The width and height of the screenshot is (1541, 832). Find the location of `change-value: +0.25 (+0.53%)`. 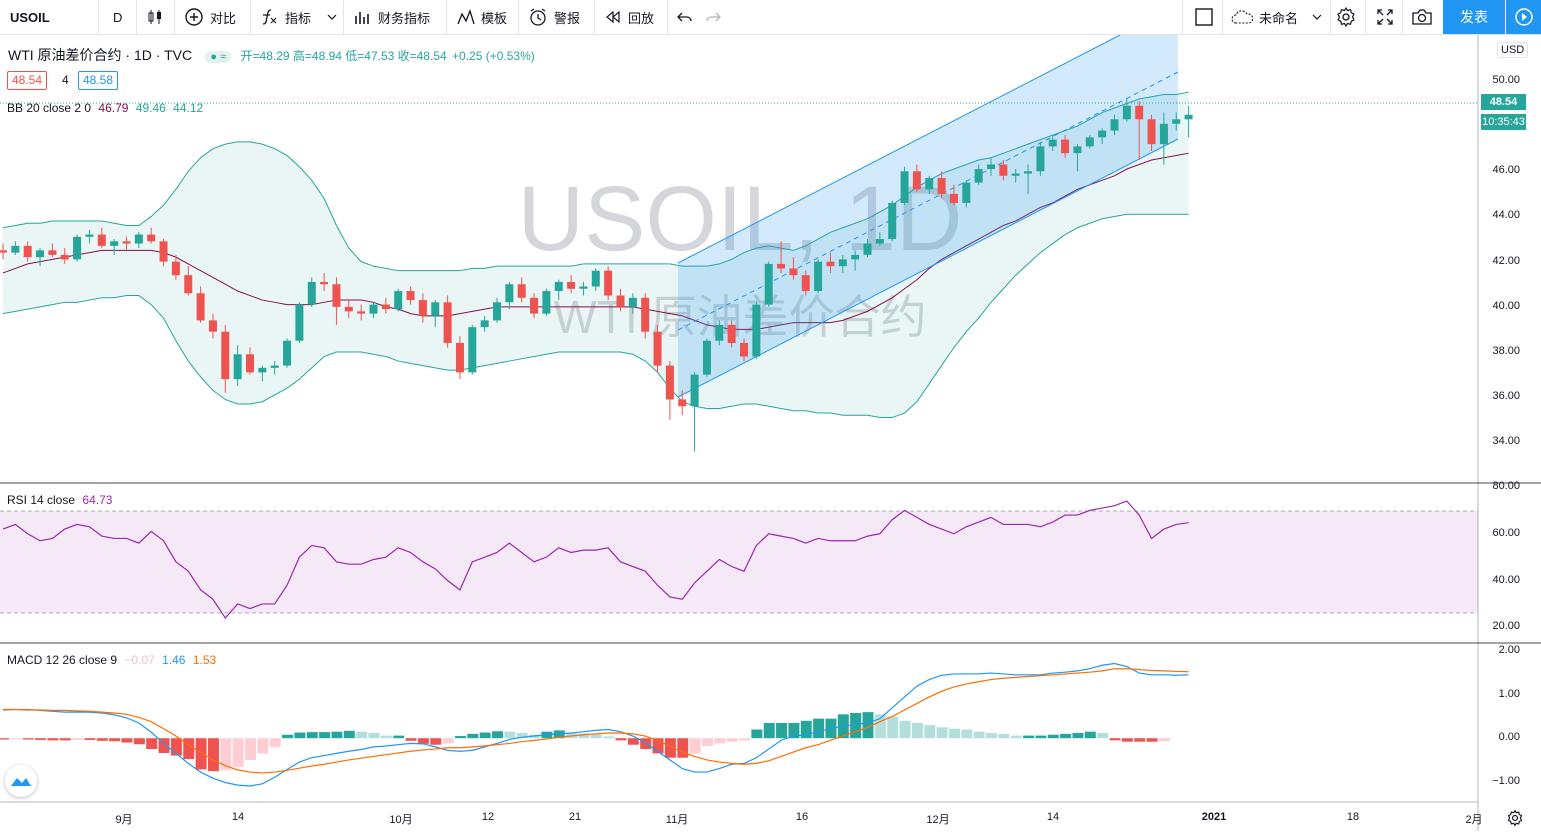

change-value: +0.25 (+0.53%) is located at coordinates (493, 56).